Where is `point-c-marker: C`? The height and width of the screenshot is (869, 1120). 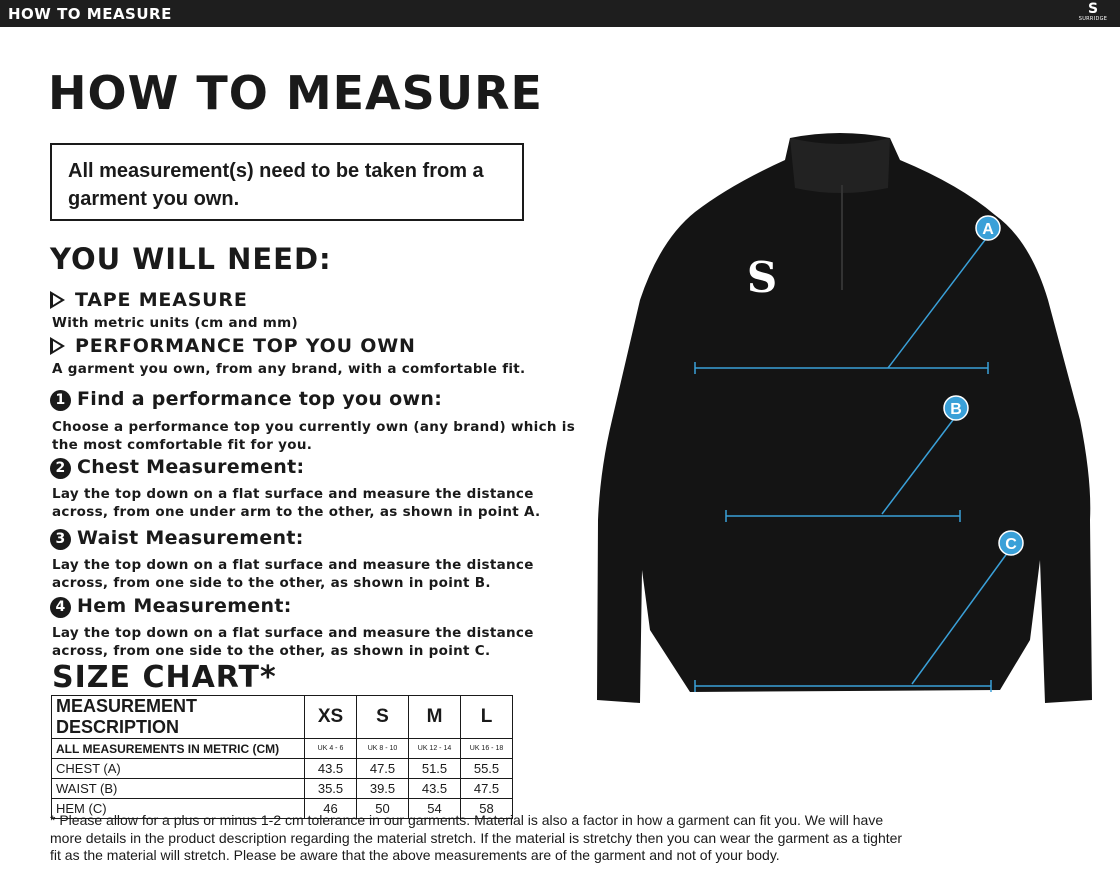
point-c-marker: C is located at coordinates (1011, 543).